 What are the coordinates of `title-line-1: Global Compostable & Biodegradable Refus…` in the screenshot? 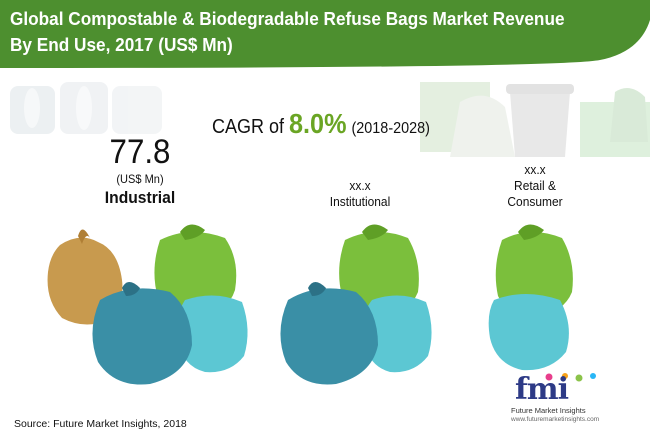 It's located at (287, 18).